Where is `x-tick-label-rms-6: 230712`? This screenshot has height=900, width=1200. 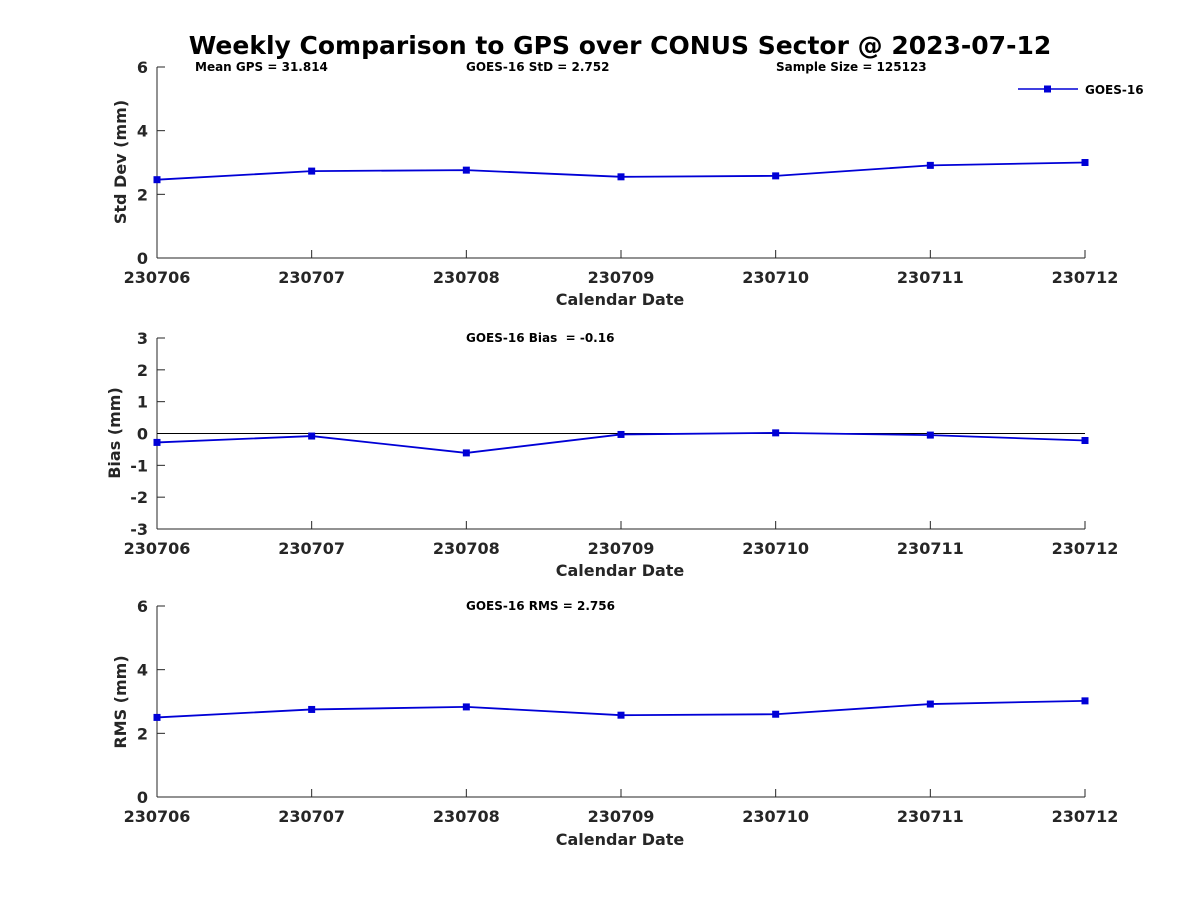
x-tick-label-rms-6: 230712 is located at coordinates (1085, 816).